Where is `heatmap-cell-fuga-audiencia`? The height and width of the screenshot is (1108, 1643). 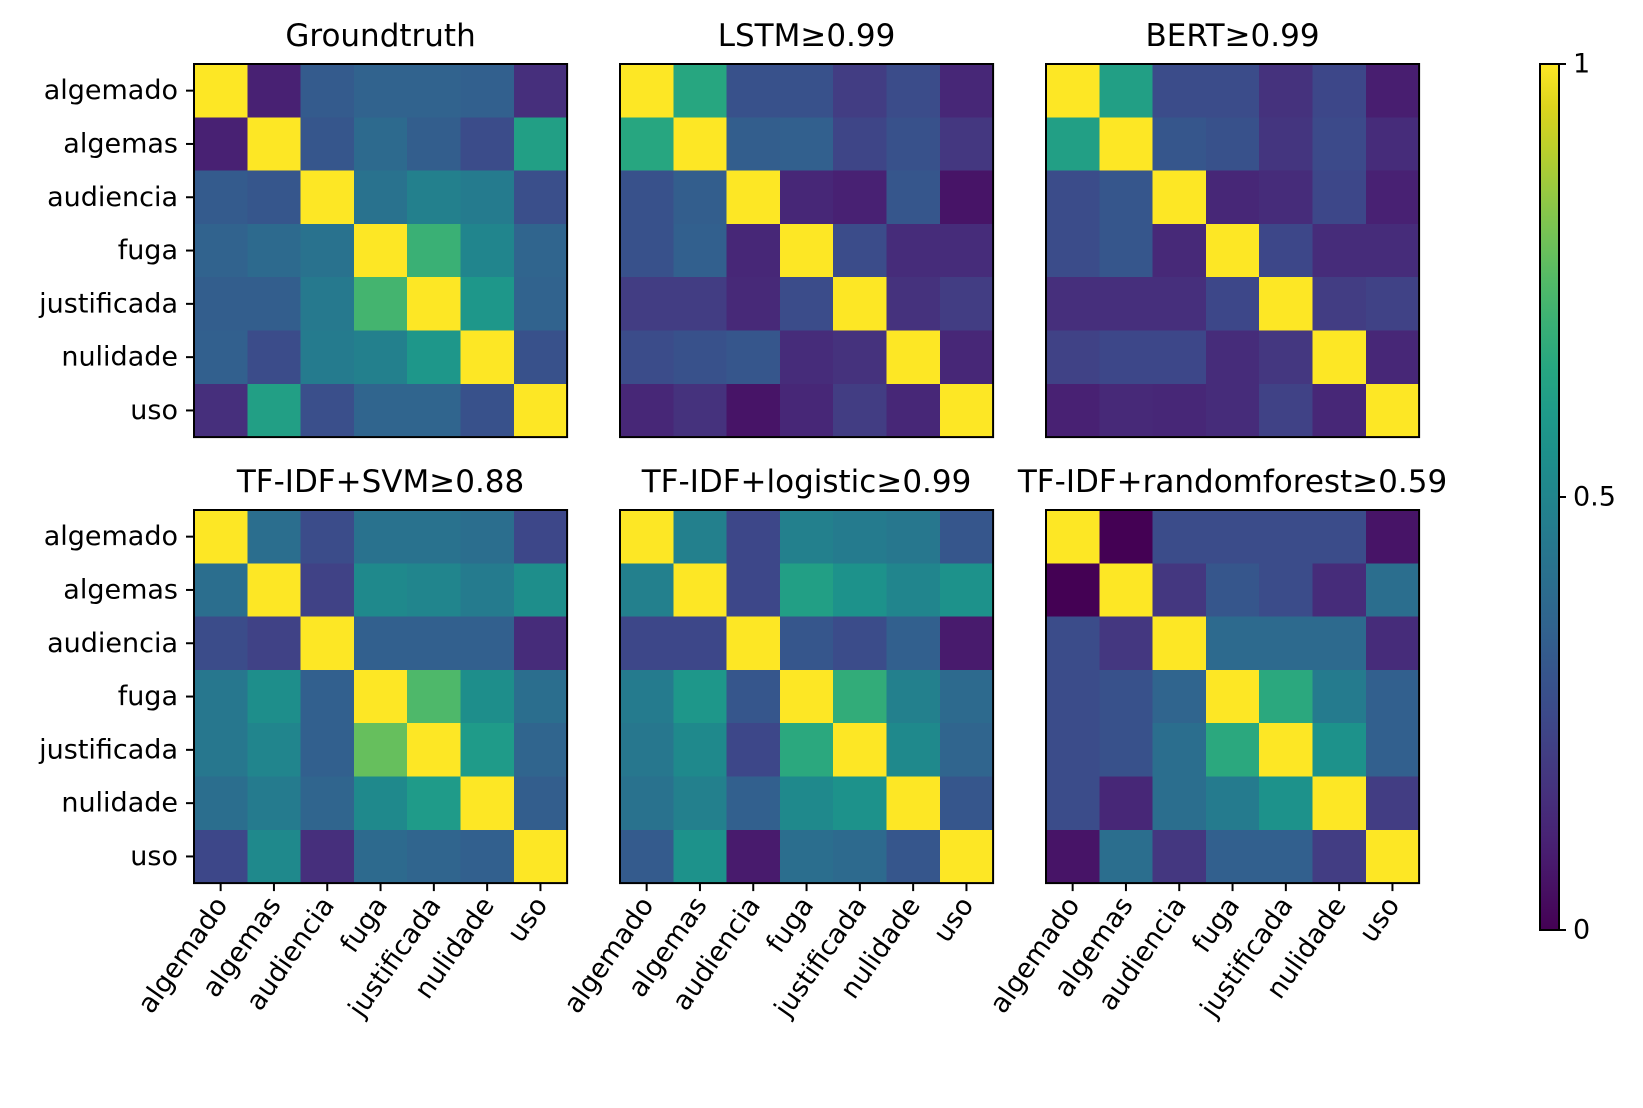 heatmap-cell-fuga-audiencia is located at coordinates (1179, 696).